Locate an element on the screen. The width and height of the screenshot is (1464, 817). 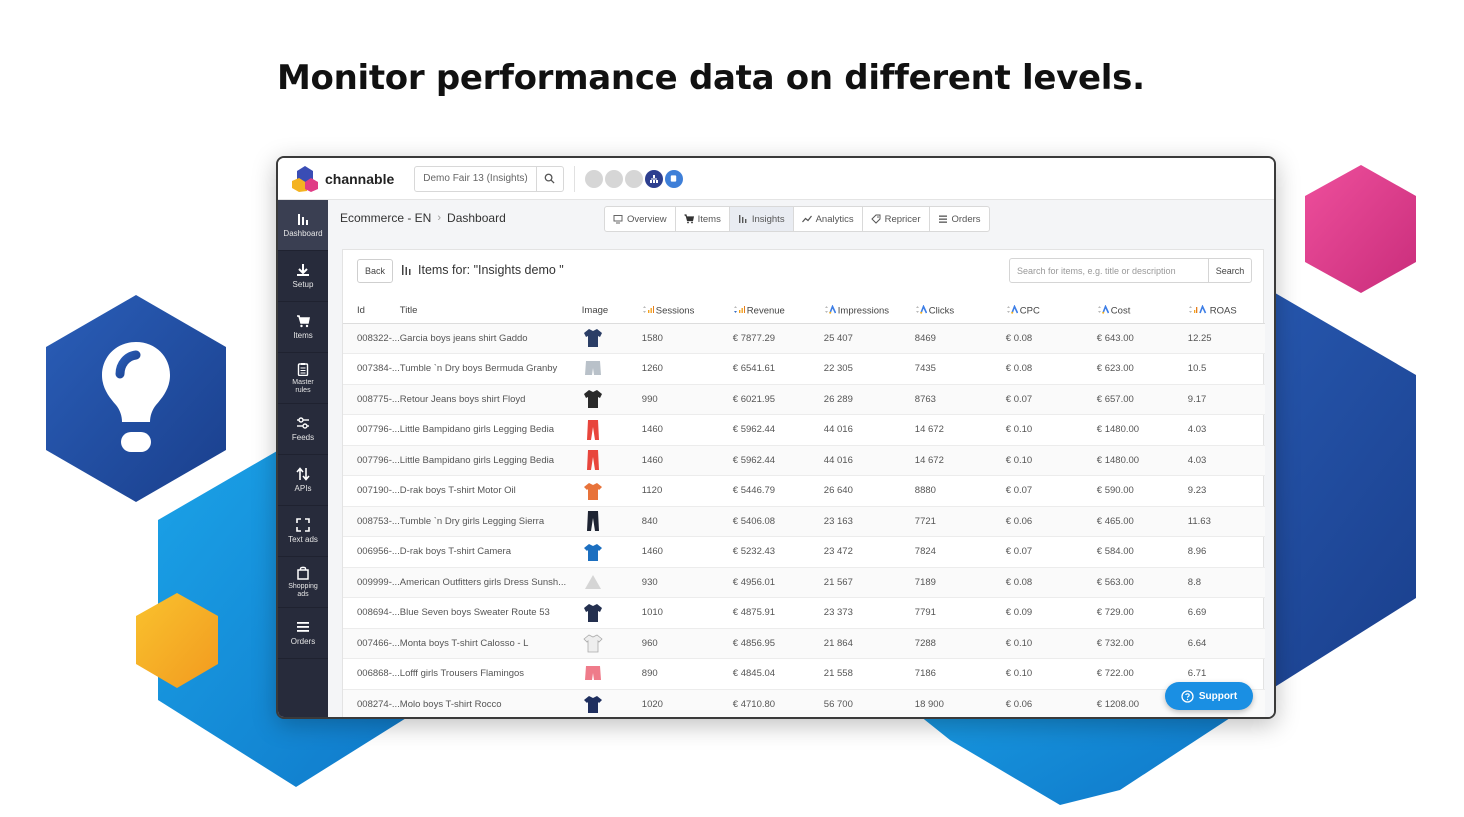
cell-title: Garcia boys jeans shirt Gaddo is located at coordinates (490, 338).